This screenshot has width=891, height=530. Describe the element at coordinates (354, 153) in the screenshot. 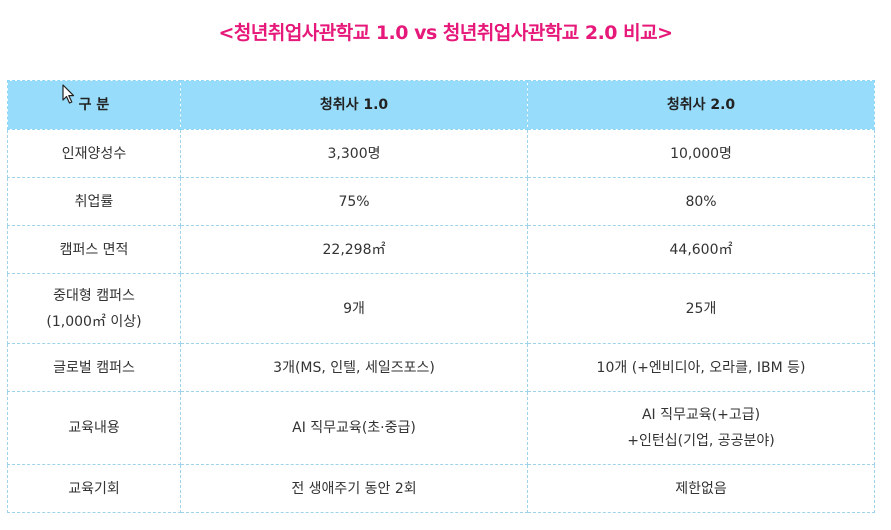

I see `row-value-1: 3,300명` at that location.